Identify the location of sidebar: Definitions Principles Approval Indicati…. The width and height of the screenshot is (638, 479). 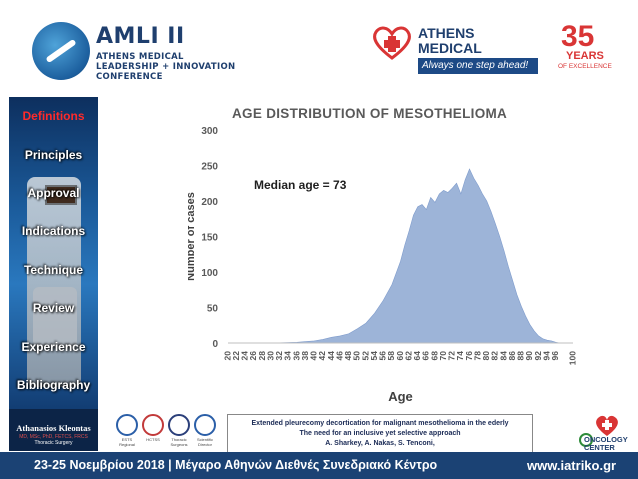
(53, 253).